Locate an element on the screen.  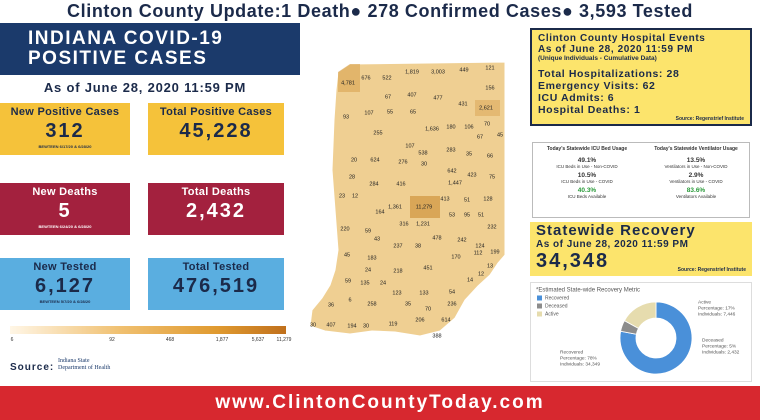
county-value: 1,447 is located at coordinates (455, 183).